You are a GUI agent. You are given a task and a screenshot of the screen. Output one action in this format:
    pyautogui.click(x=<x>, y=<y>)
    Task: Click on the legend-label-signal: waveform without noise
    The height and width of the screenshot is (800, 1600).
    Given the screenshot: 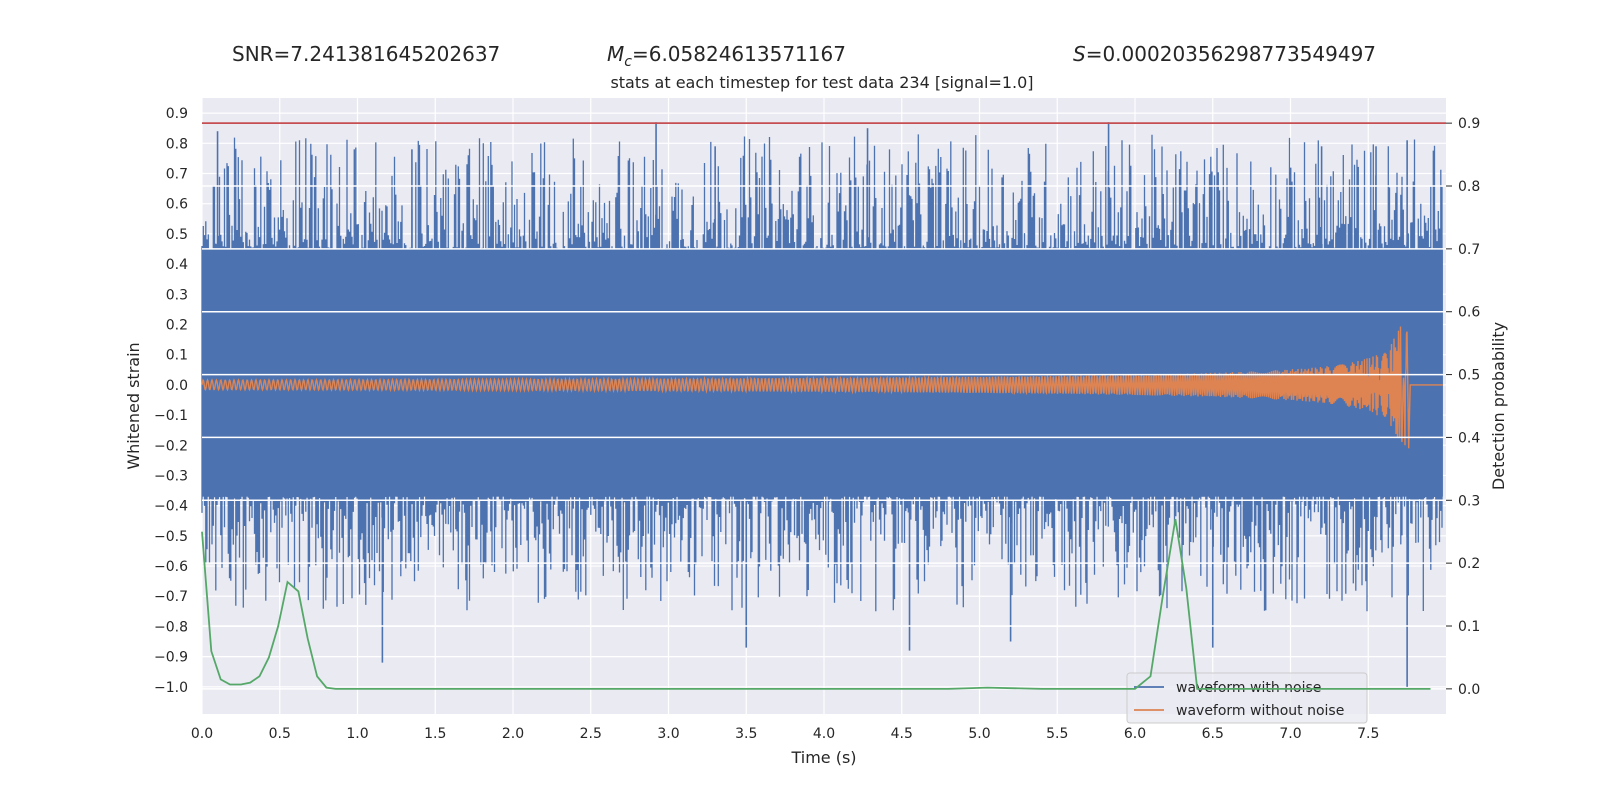 What is the action you would take?
    pyautogui.click(x=1260, y=711)
    